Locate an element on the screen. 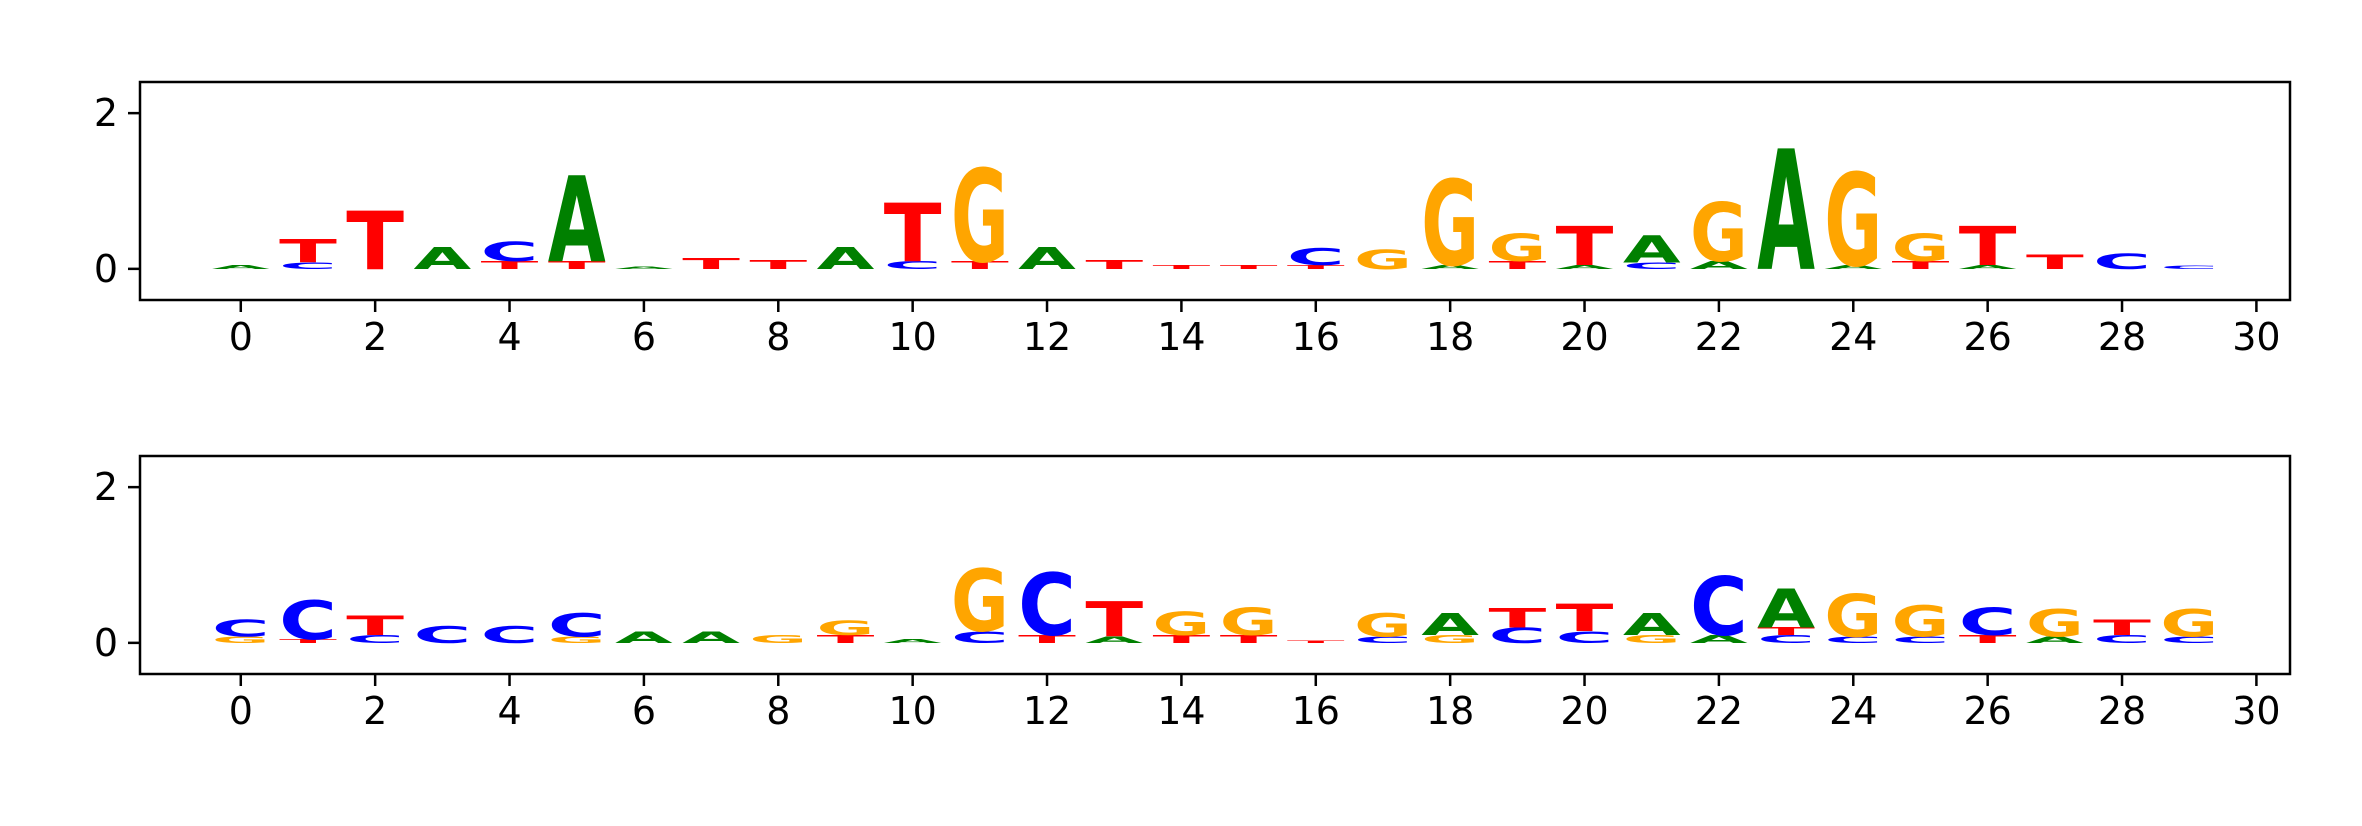 Image resolution: width=2362 pixels, height=826 pixels. x-tick-label: 8 is located at coordinates (778, 337).